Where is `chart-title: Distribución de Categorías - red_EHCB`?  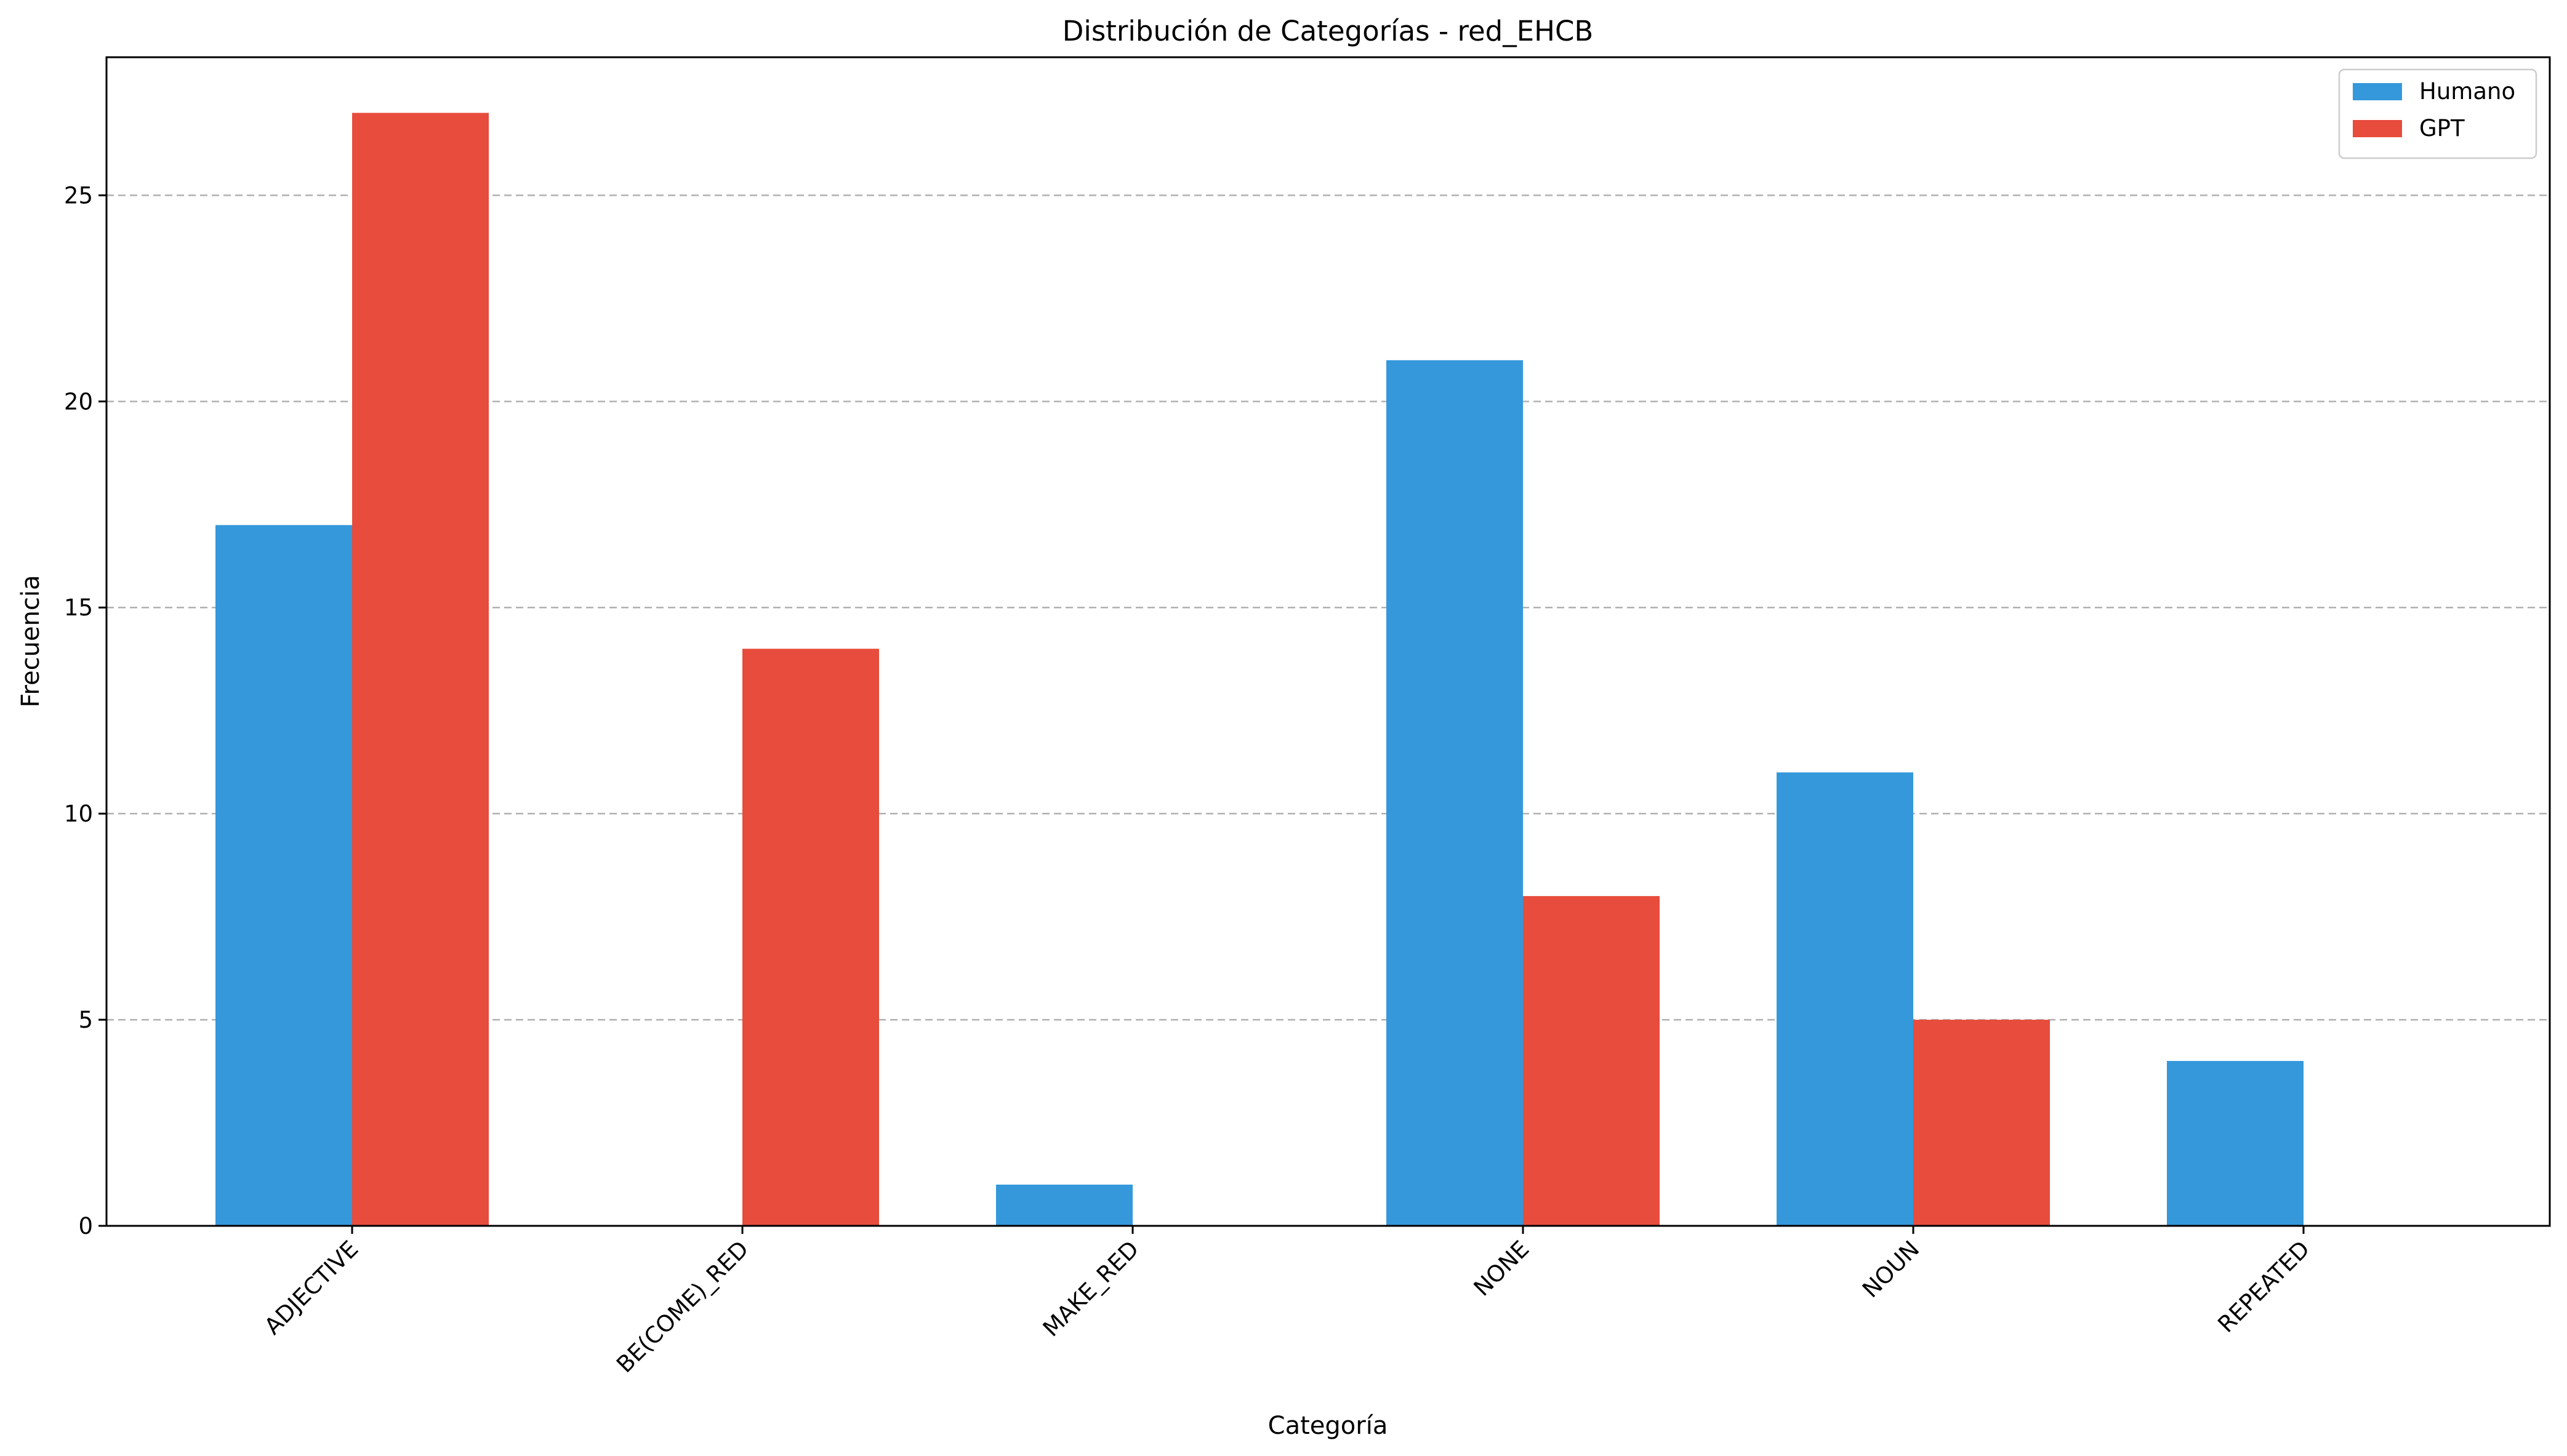
chart-title: Distribución de Categorías - red_EHCB is located at coordinates (1328, 31).